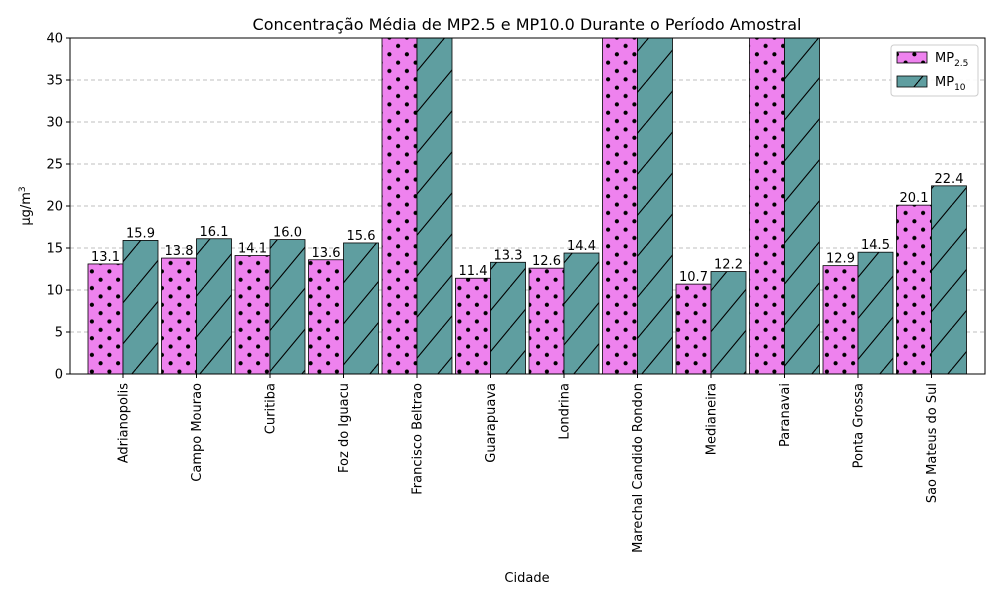  Describe the element at coordinates (59, 333) in the screenshot. I see `y-tick-label: 5` at that location.